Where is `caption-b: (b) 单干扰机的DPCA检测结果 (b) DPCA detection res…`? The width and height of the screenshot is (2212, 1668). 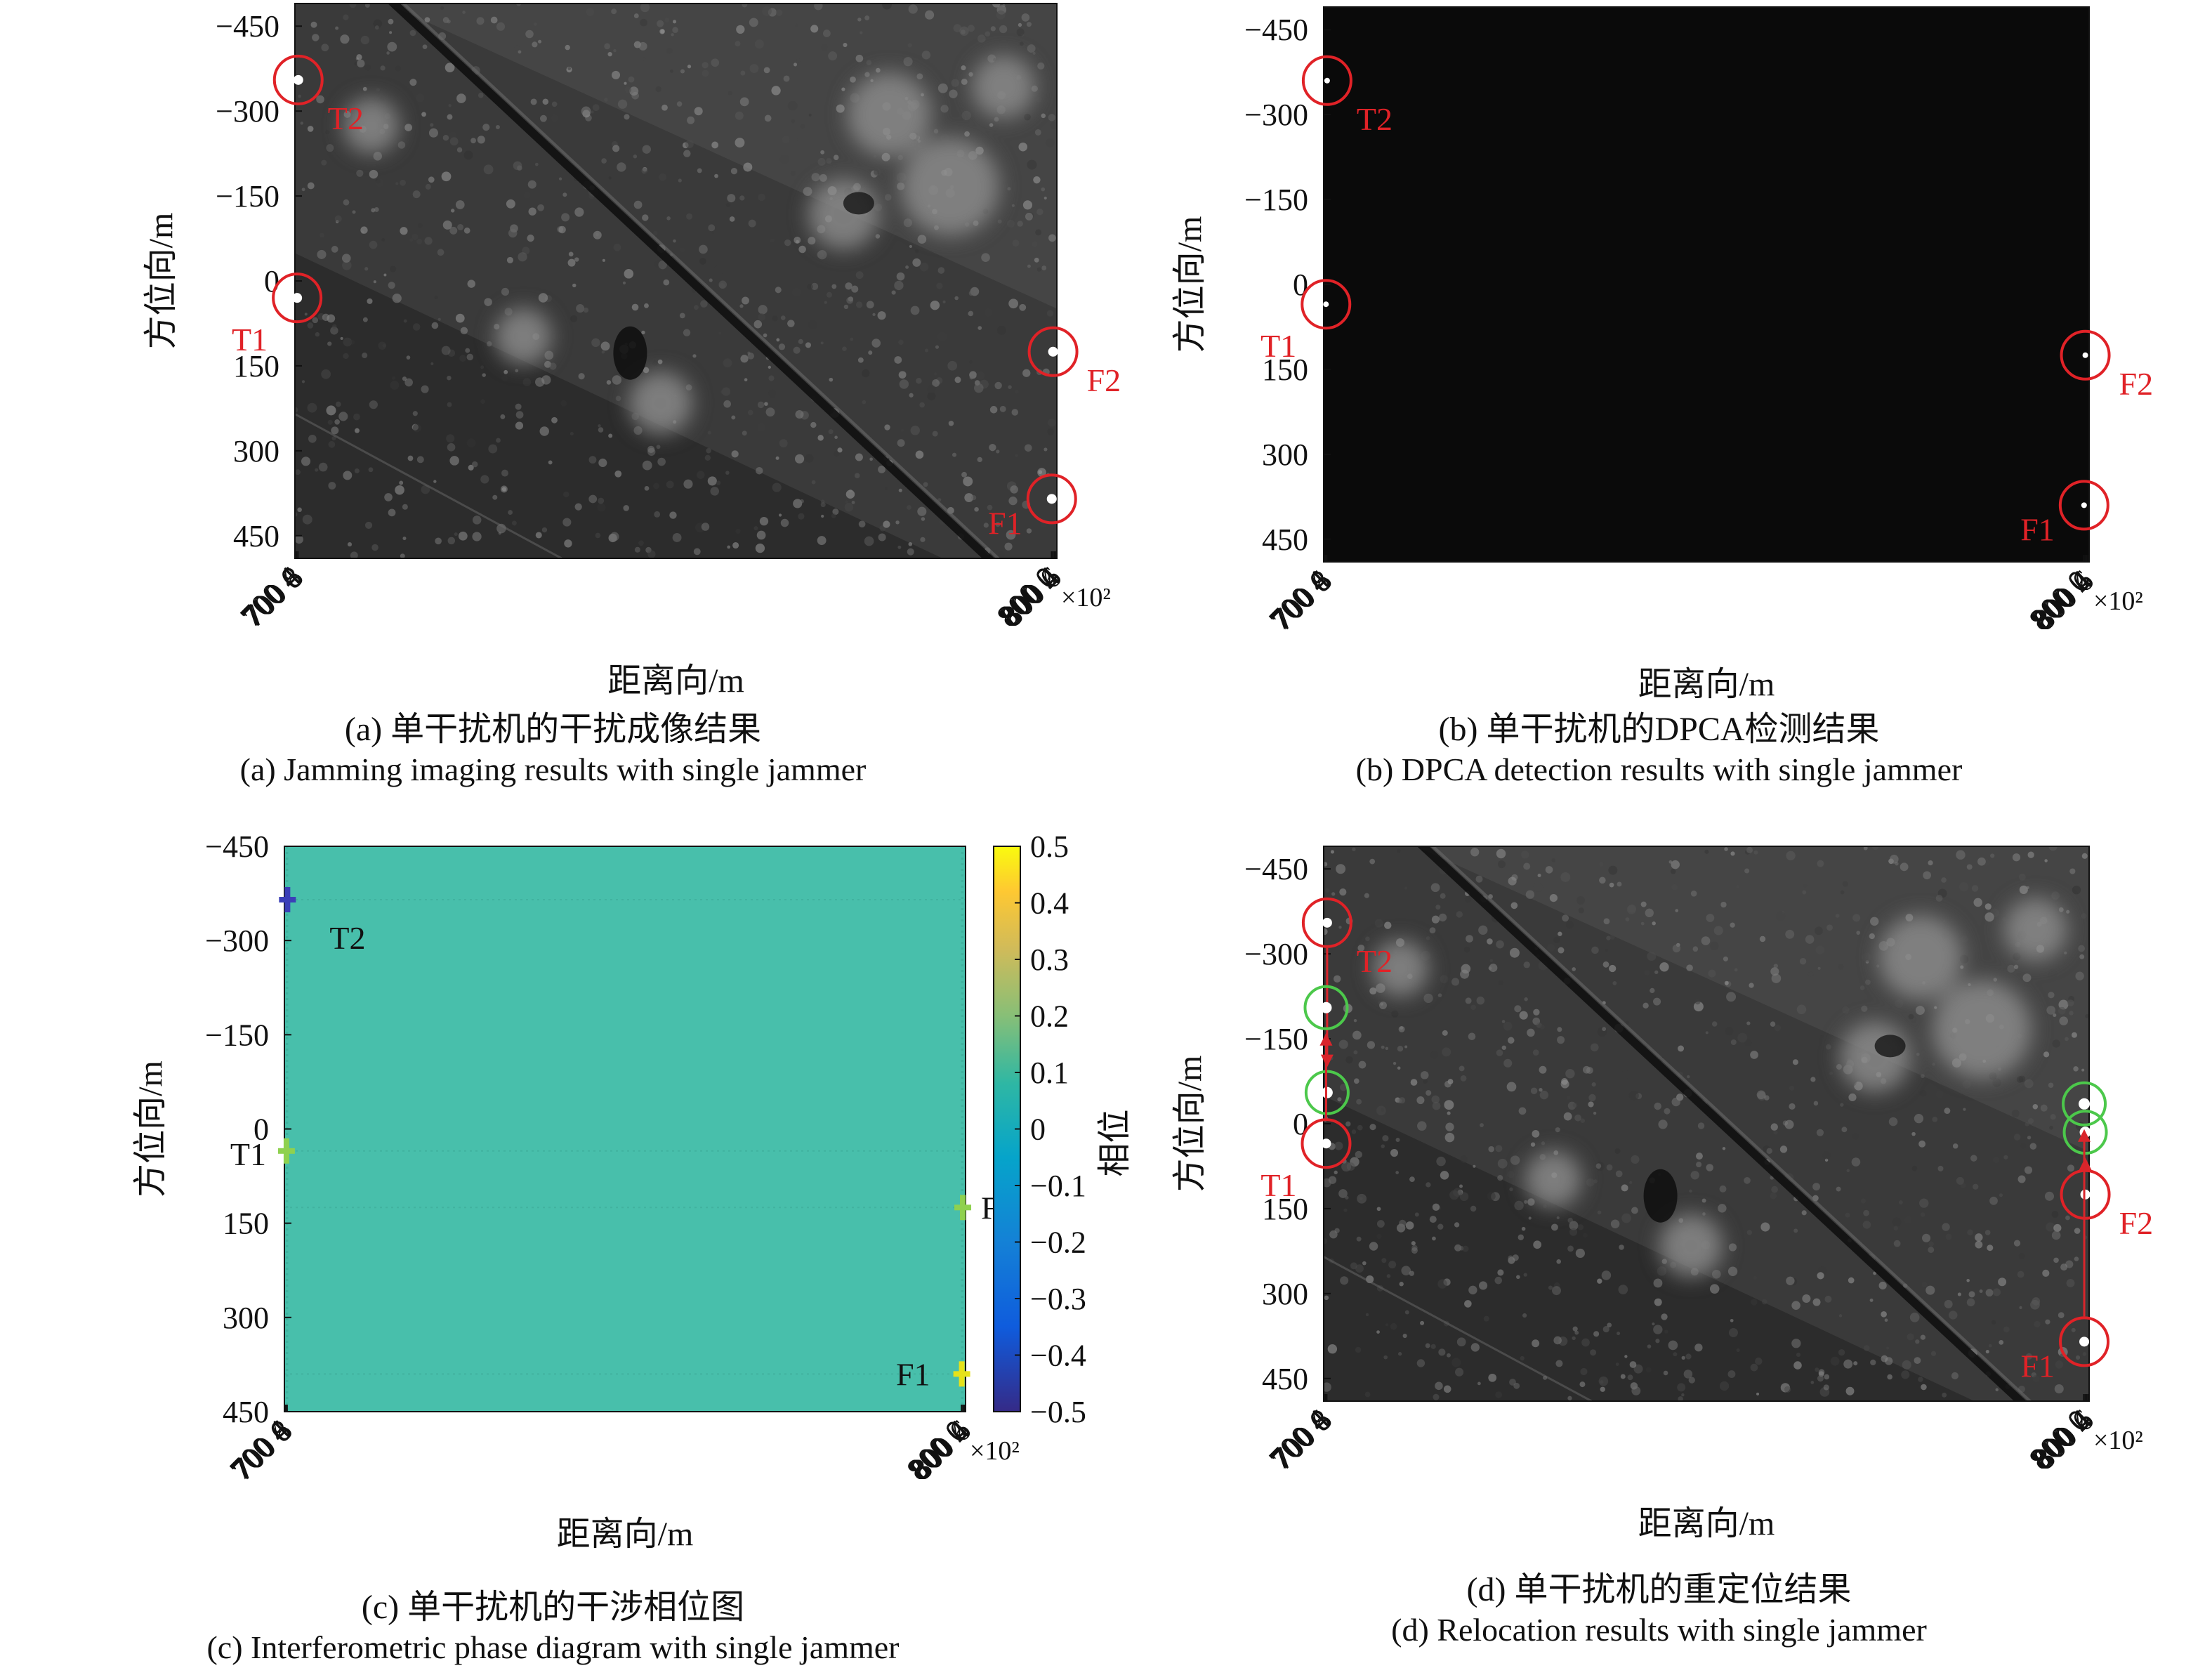
caption-b: (b) 单干扰机的DPCA检测结果 (b) DPCA detection res… is located at coordinates (1659, 749).